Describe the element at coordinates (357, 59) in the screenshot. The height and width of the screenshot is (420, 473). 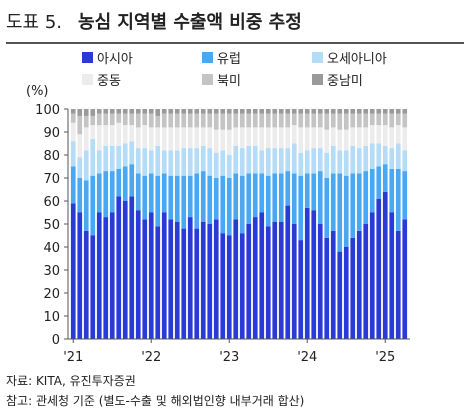
I see `legend-label-oceania: 오세아니아` at that location.